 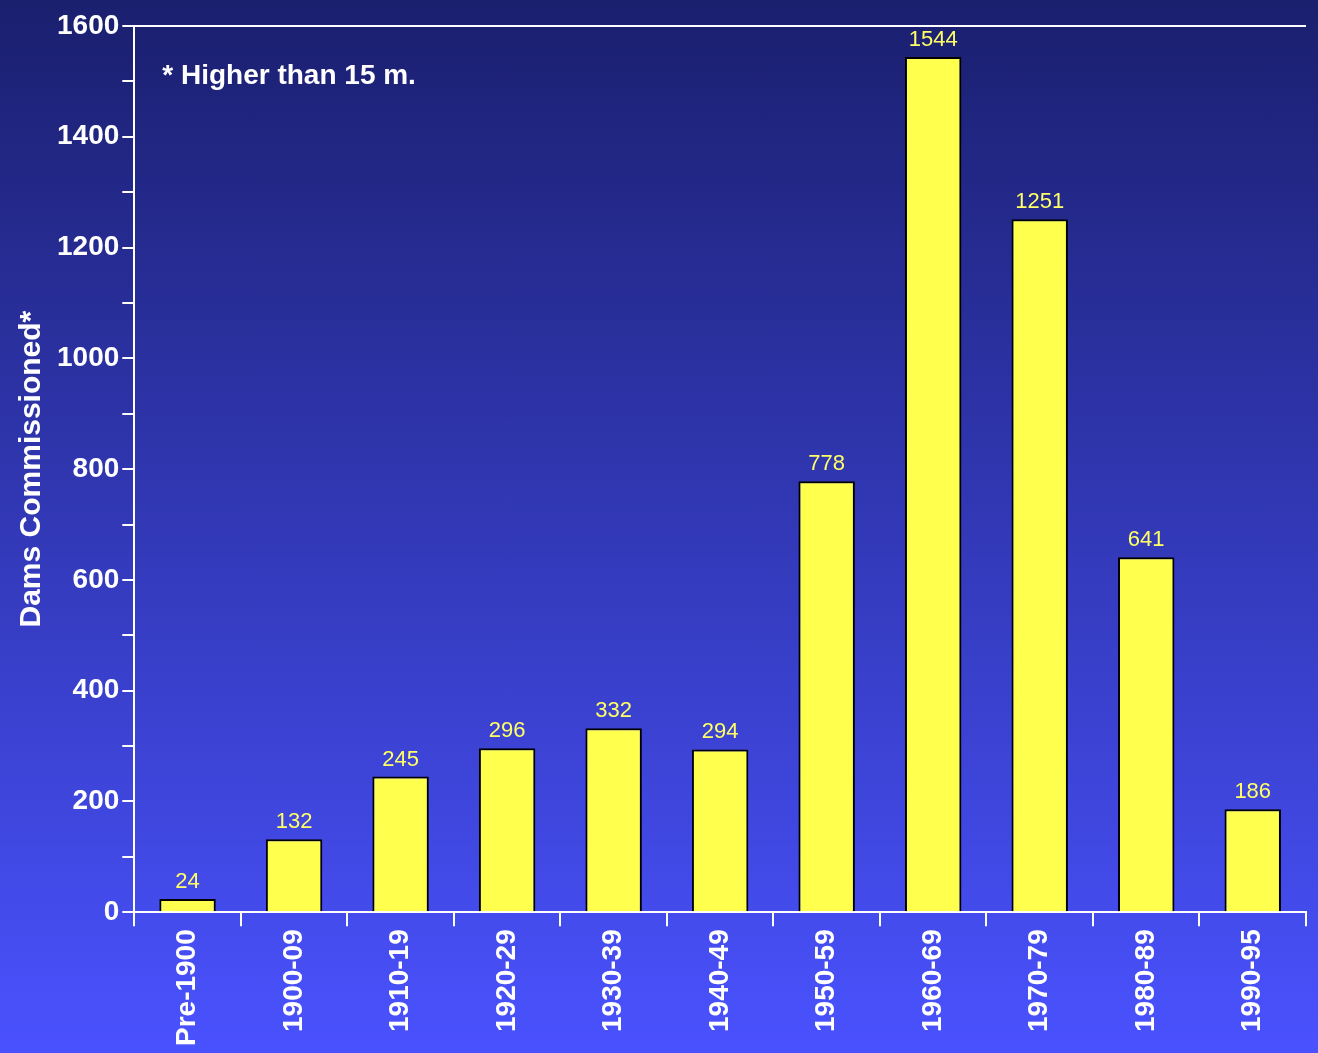 What do you see at coordinates (294, 821) in the screenshot?
I see `data-label: 132` at bounding box center [294, 821].